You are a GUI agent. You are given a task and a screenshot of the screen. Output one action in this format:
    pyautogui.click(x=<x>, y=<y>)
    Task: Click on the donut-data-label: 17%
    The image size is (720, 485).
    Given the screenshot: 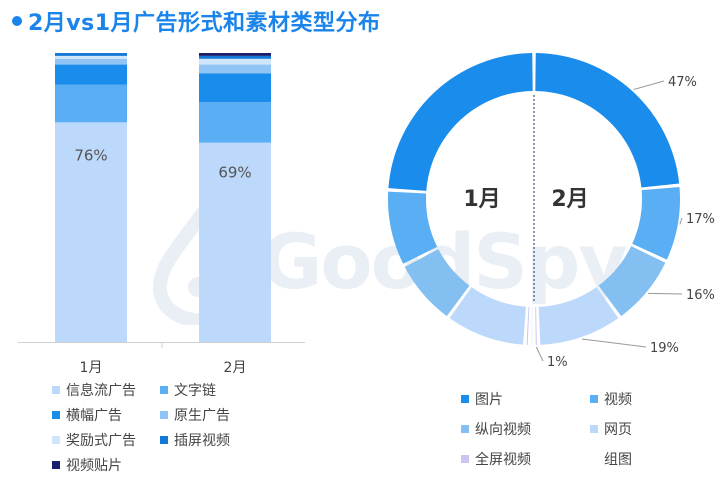 What is the action you would take?
    pyautogui.click(x=700, y=219)
    